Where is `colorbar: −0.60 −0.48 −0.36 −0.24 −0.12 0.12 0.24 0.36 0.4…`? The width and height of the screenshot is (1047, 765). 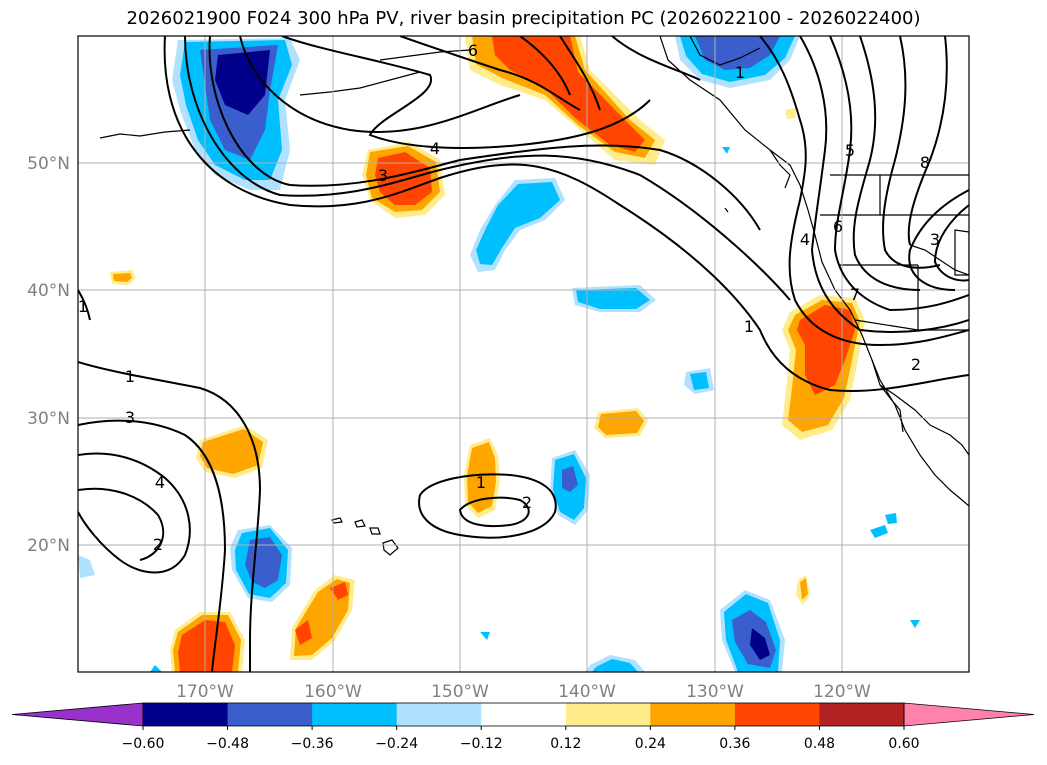
colorbar: −0.60 −0.48 −0.36 −0.24 −0.12 0.12 0.24 0.36 0.4… is located at coordinates (523, 727).